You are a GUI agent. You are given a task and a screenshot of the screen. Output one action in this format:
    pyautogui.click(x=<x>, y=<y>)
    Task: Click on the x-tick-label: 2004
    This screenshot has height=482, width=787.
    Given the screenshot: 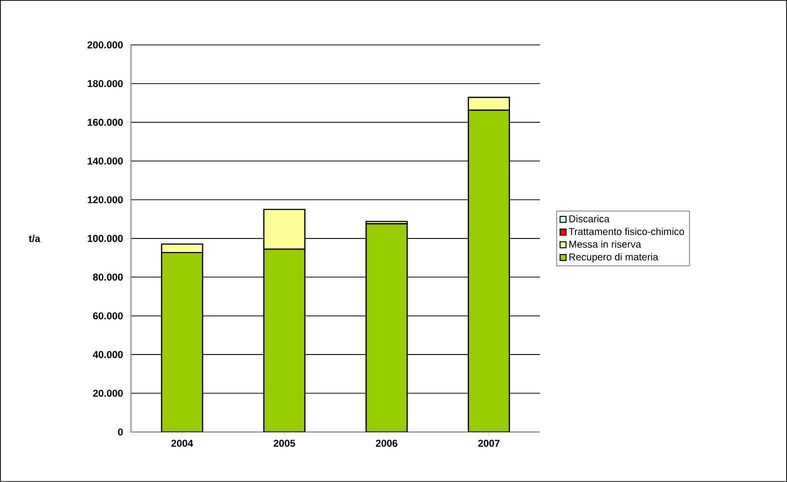 What is the action you would take?
    pyautogui.click(x=182, y=443)
    